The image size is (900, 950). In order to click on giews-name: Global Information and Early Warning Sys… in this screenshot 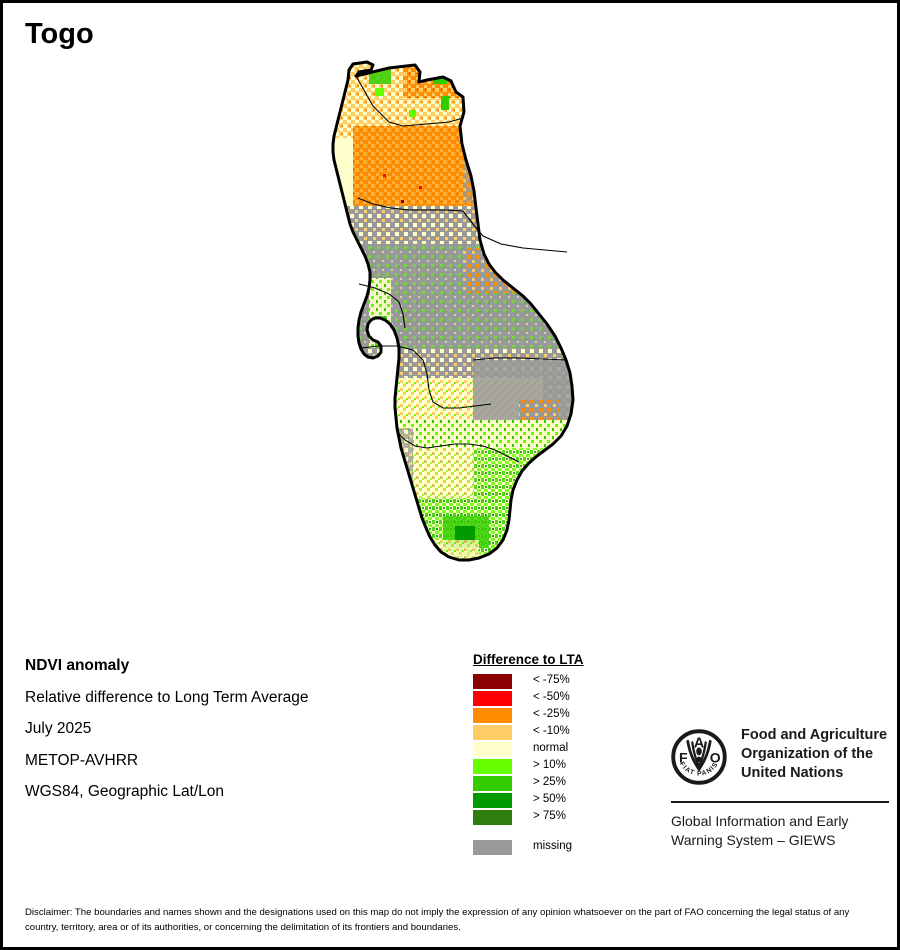, I will do `click(783, 831)`.